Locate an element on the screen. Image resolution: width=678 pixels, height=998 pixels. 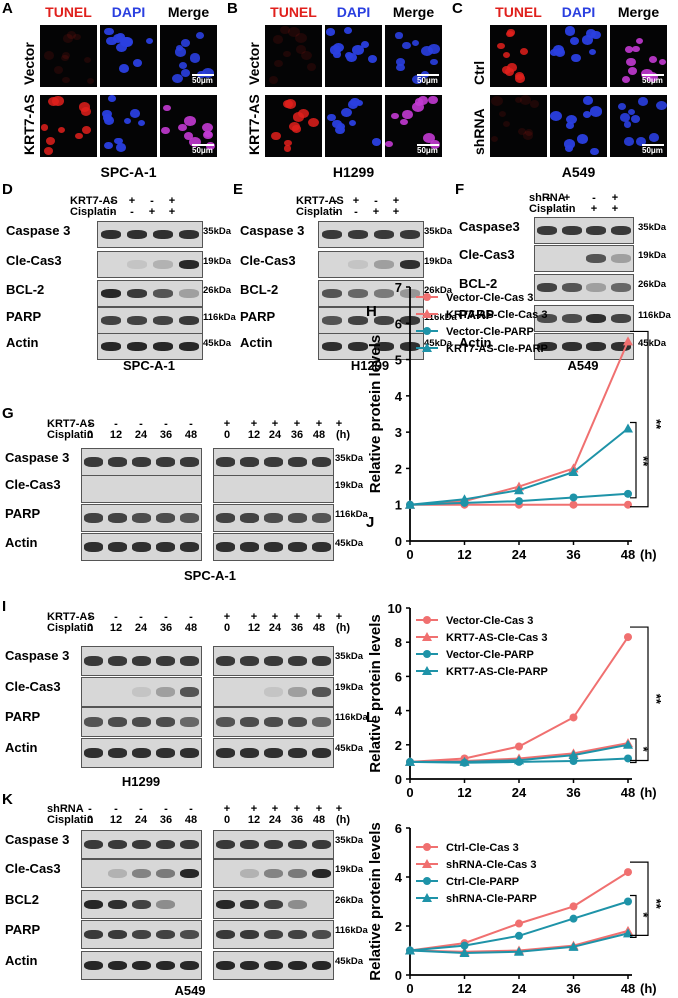
significance-mark: * is located at coordinates (643, 750).